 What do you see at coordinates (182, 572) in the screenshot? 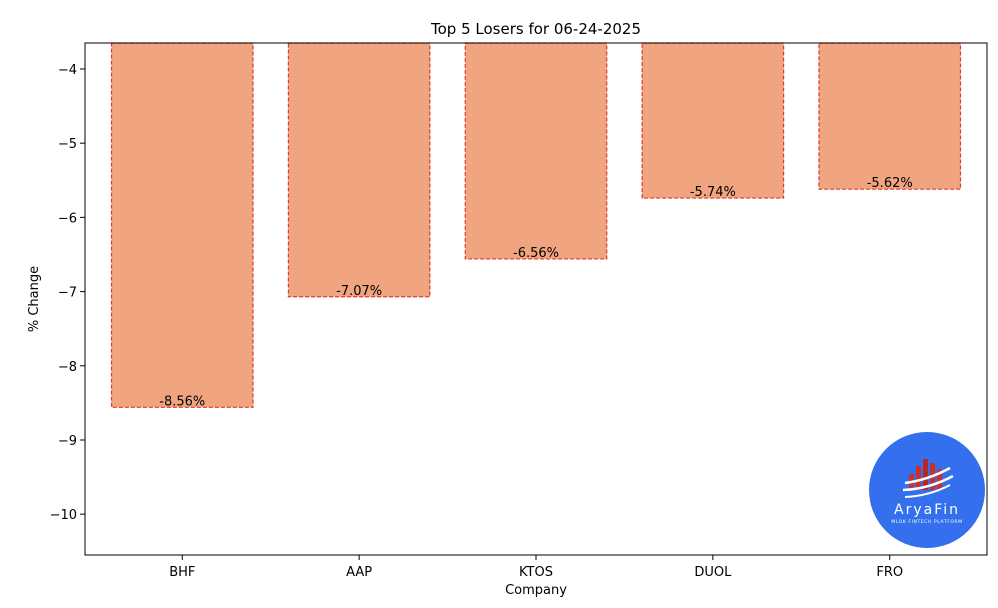
I see `x-tick-label: BHF` at bounding box center [182, 572].